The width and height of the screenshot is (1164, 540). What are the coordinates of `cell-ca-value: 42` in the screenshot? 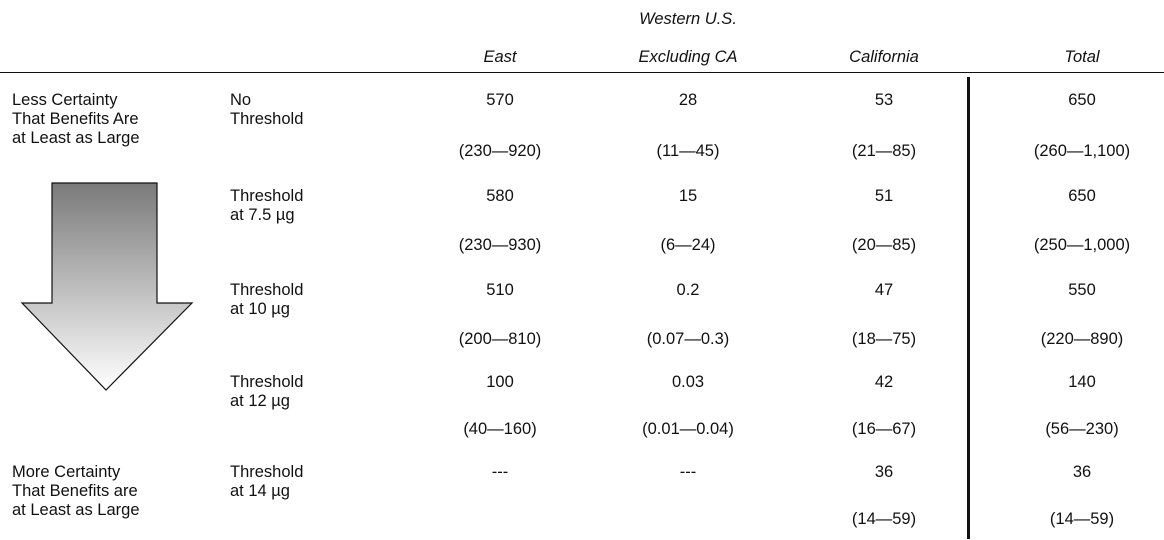 It's located at (884, 382).